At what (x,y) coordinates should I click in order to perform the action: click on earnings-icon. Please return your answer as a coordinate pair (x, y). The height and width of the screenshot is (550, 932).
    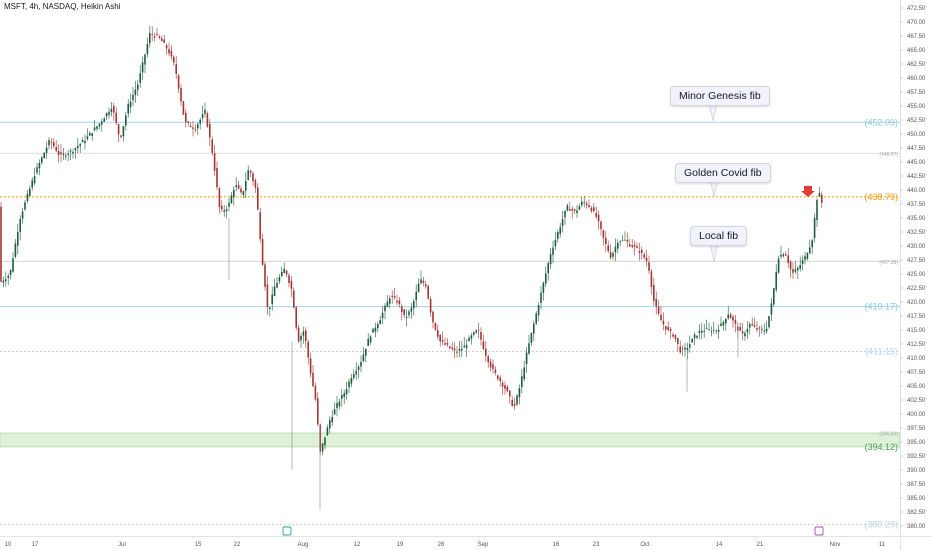
    Looking at the image, I should click on (819, 531).